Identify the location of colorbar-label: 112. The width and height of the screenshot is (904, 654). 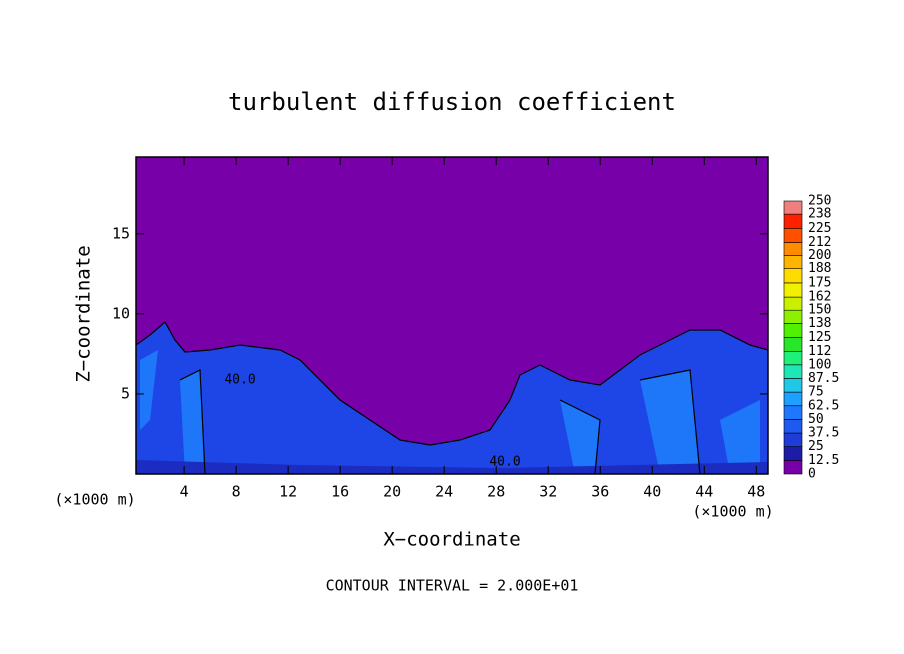
(819, 351).